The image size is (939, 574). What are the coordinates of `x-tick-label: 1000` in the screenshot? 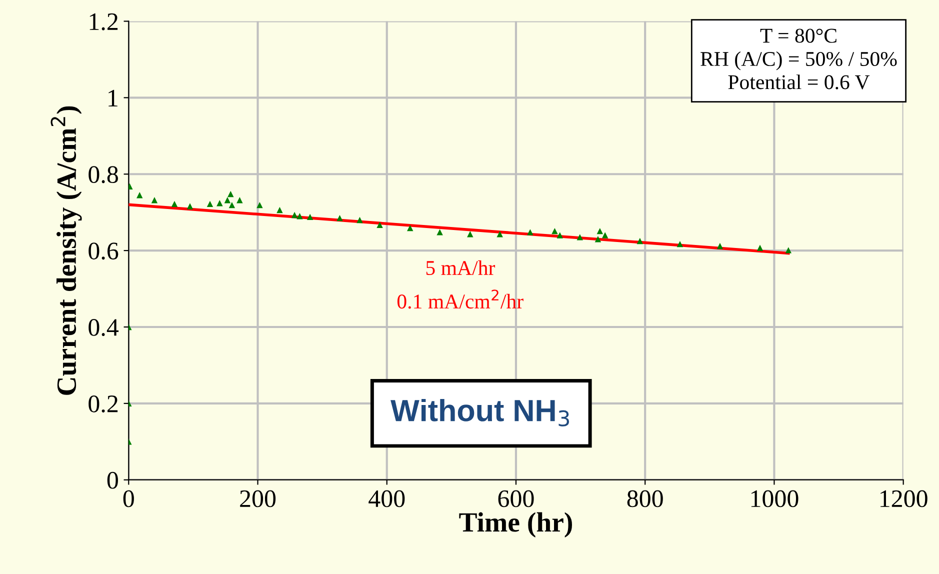 It's located at (774, 499).